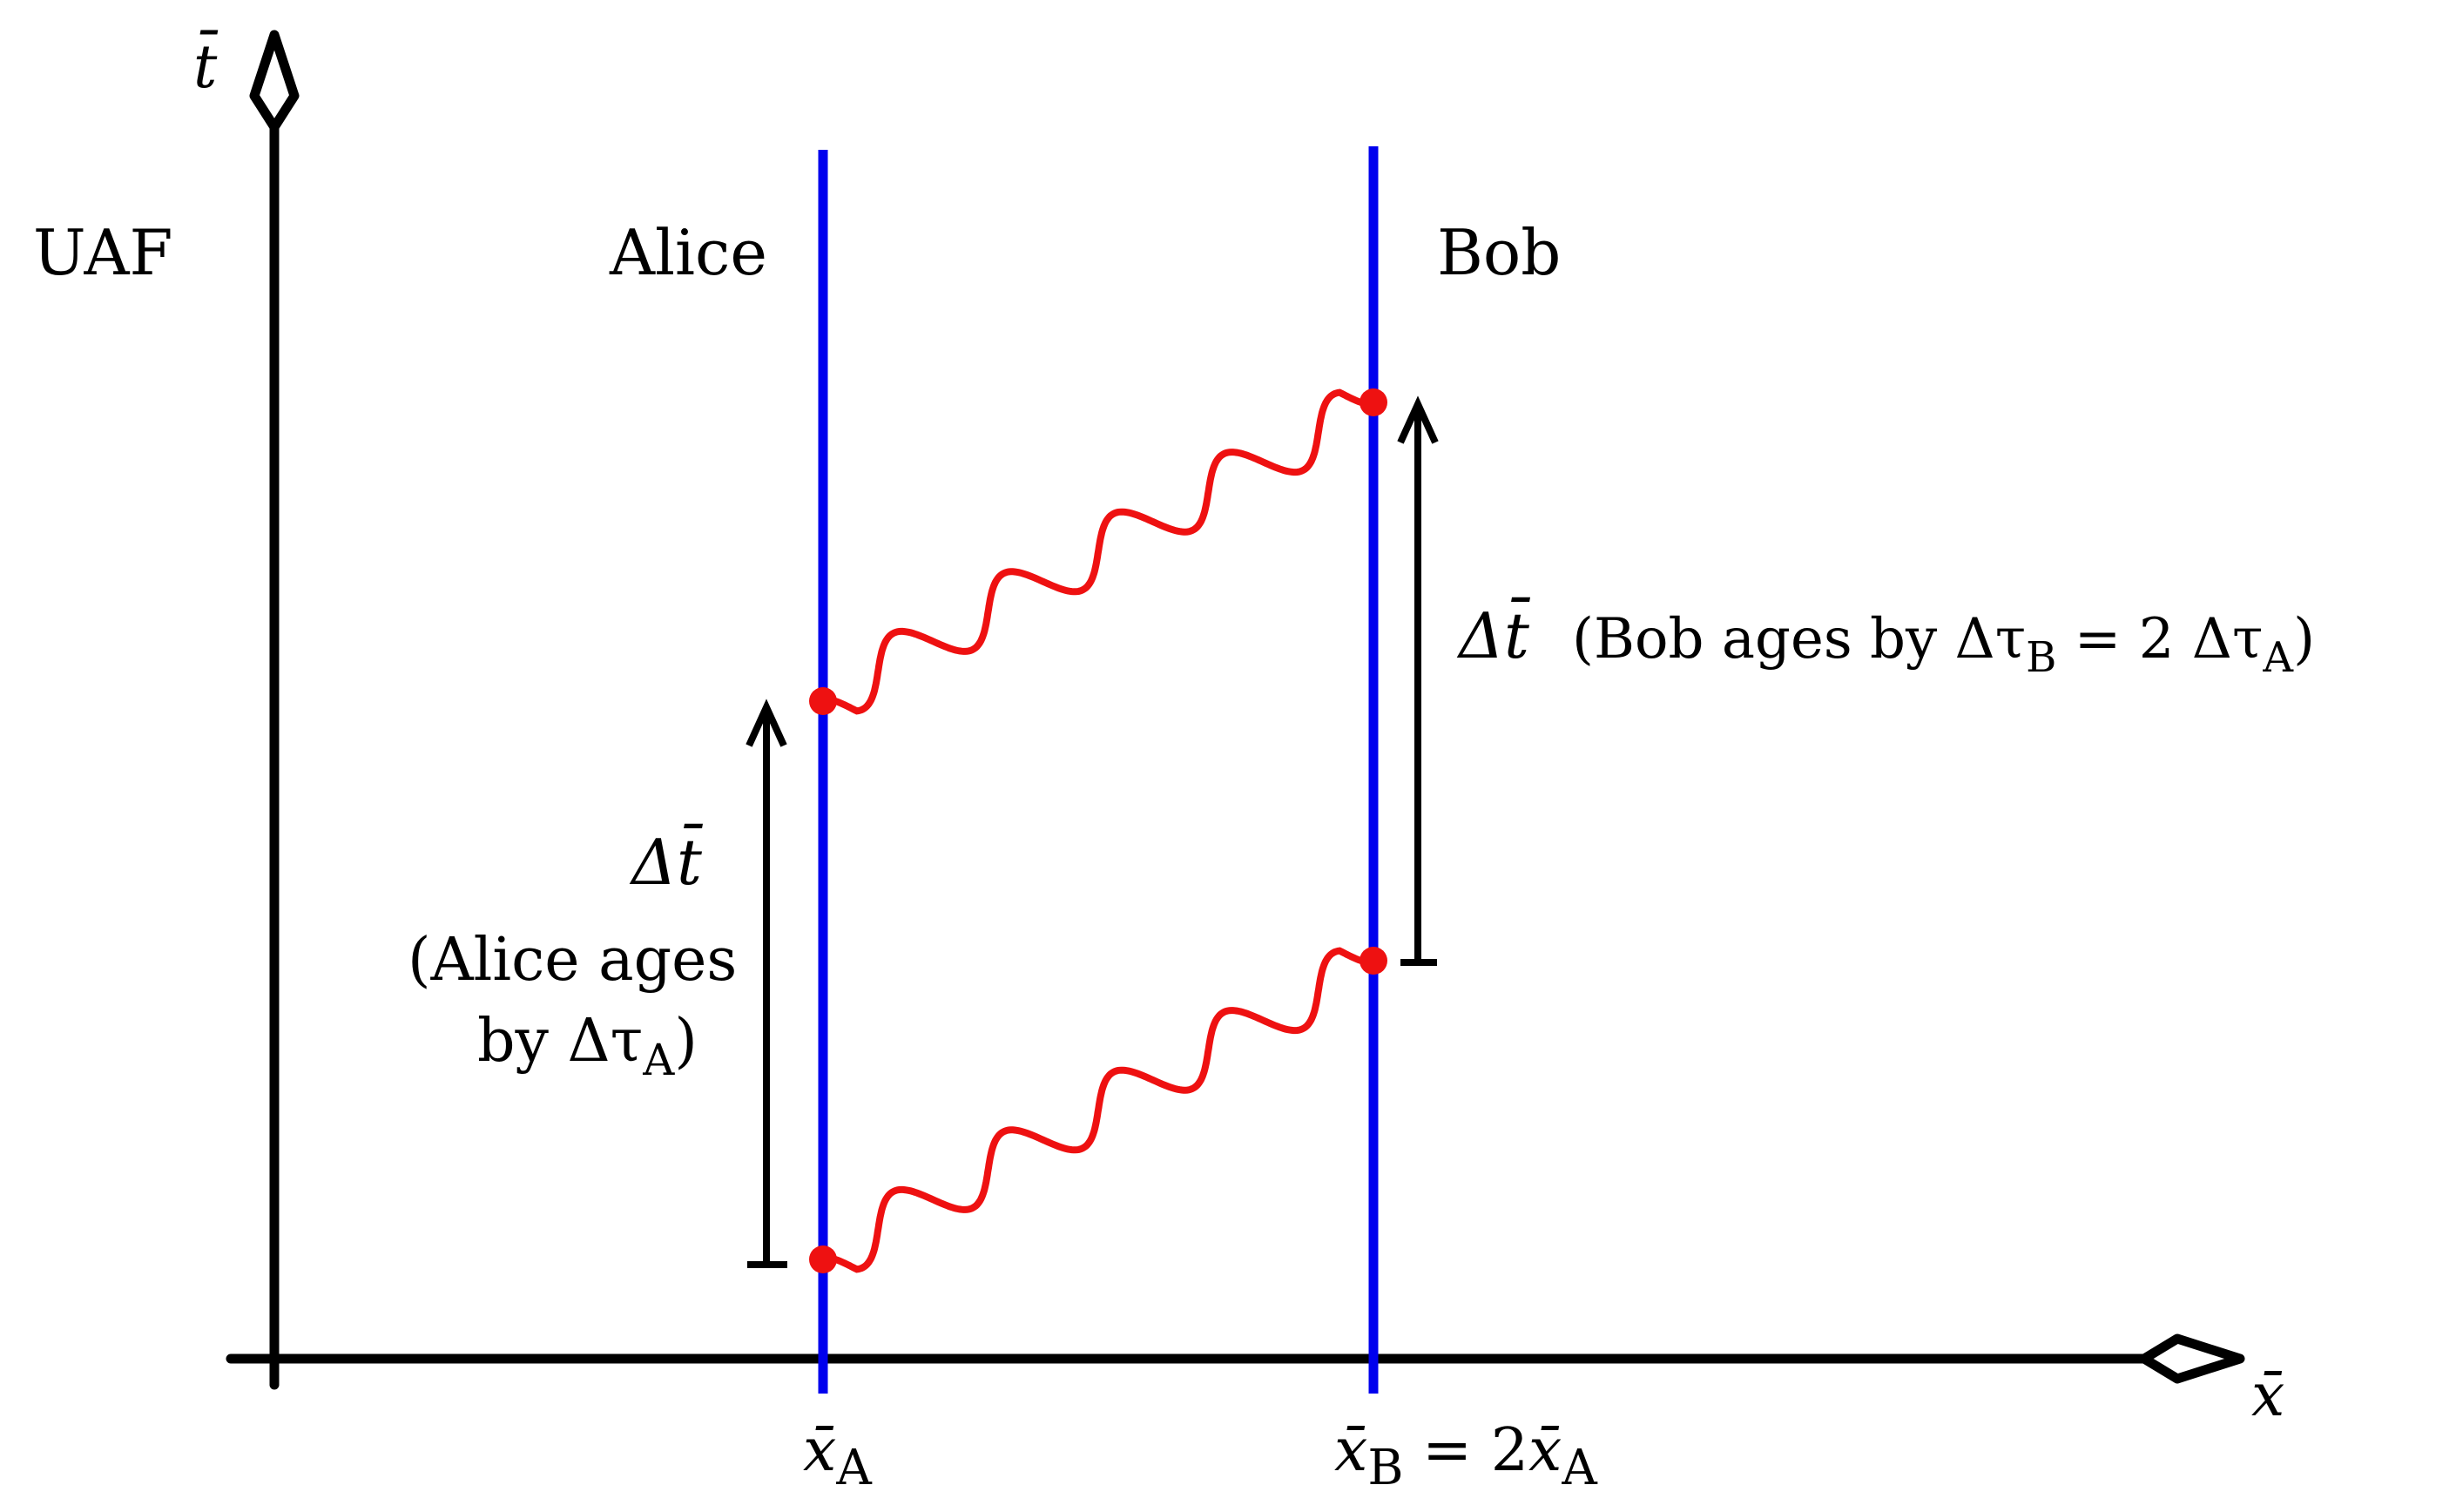  What do you see at coordinates (688, 252) in the screenshot?
I see `alice-label: Alice` at bounding box center [688, 252].